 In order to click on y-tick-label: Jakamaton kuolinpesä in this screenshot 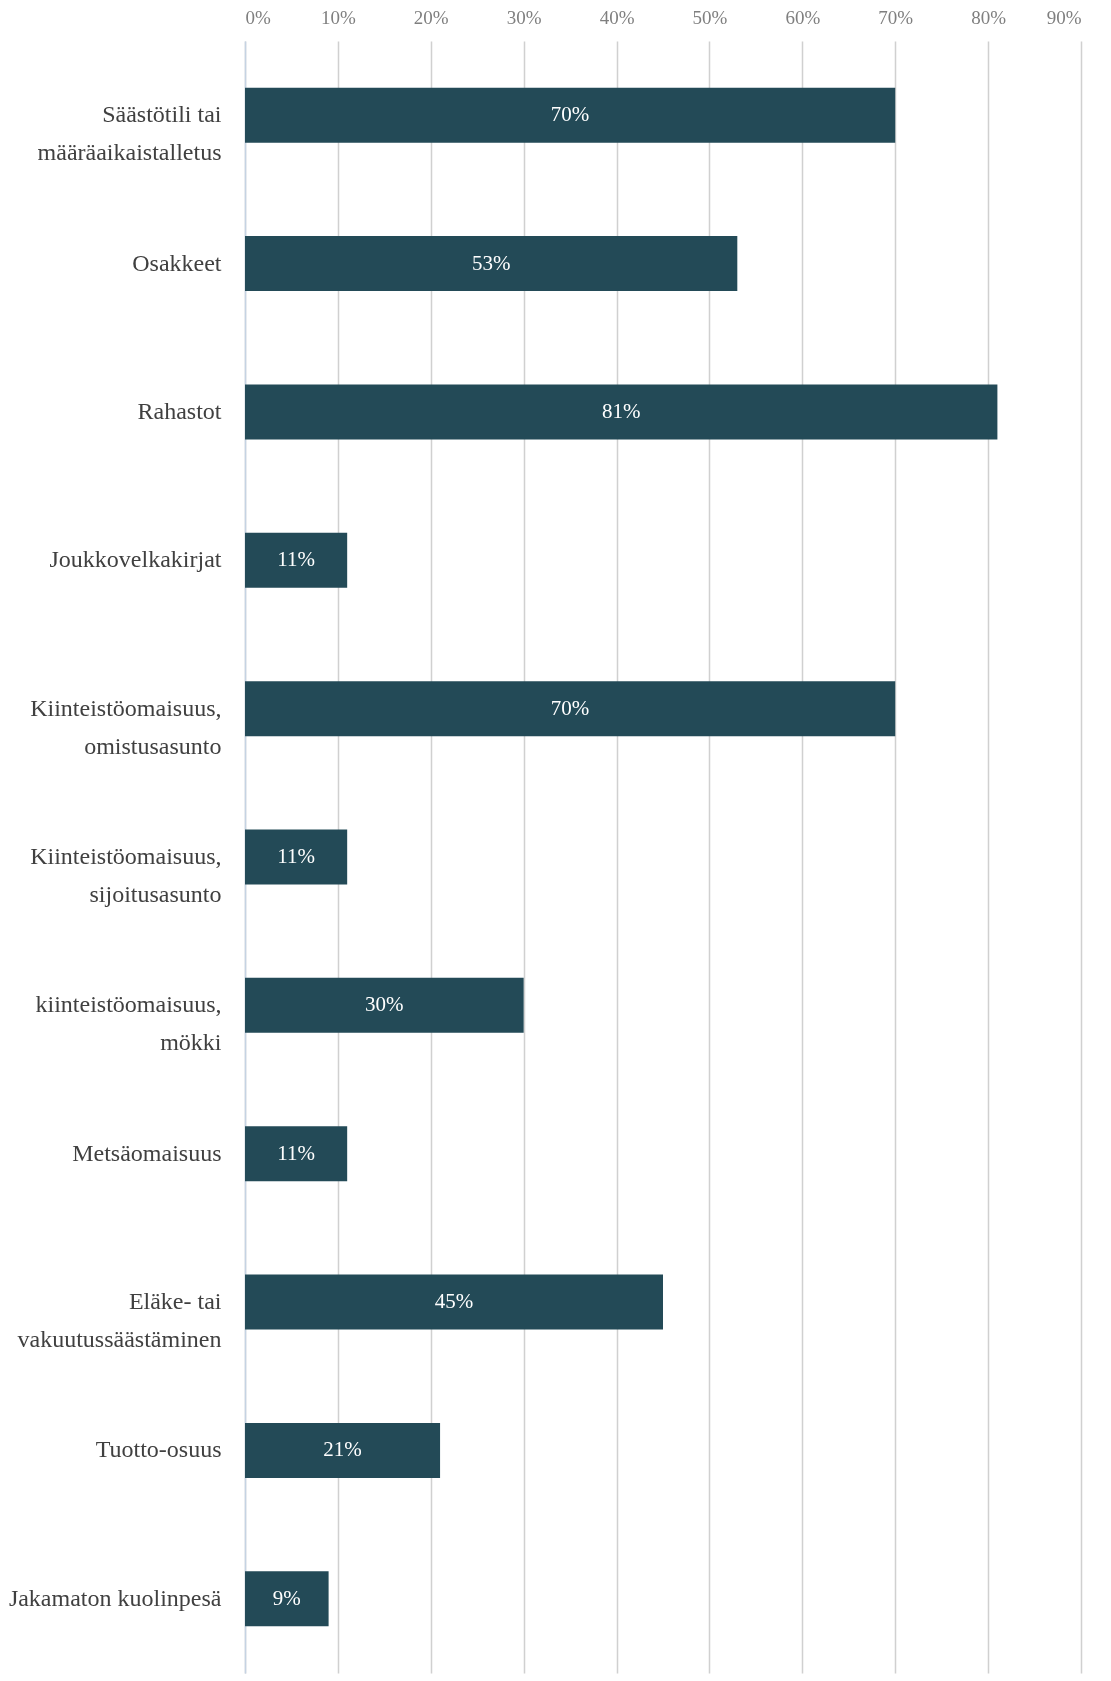, I will do `click(115, 1597)`.